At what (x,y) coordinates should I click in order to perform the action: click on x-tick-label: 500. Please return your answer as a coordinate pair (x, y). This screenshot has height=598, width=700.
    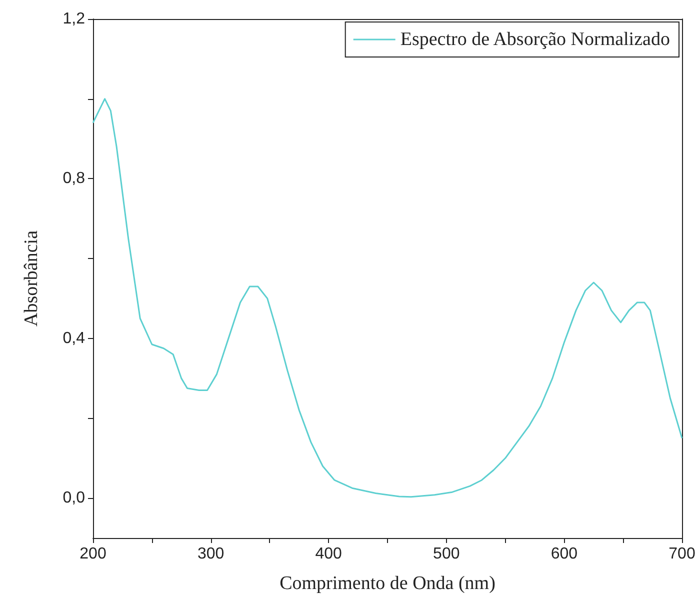
    Looking at the image, I should click on (446, 554).